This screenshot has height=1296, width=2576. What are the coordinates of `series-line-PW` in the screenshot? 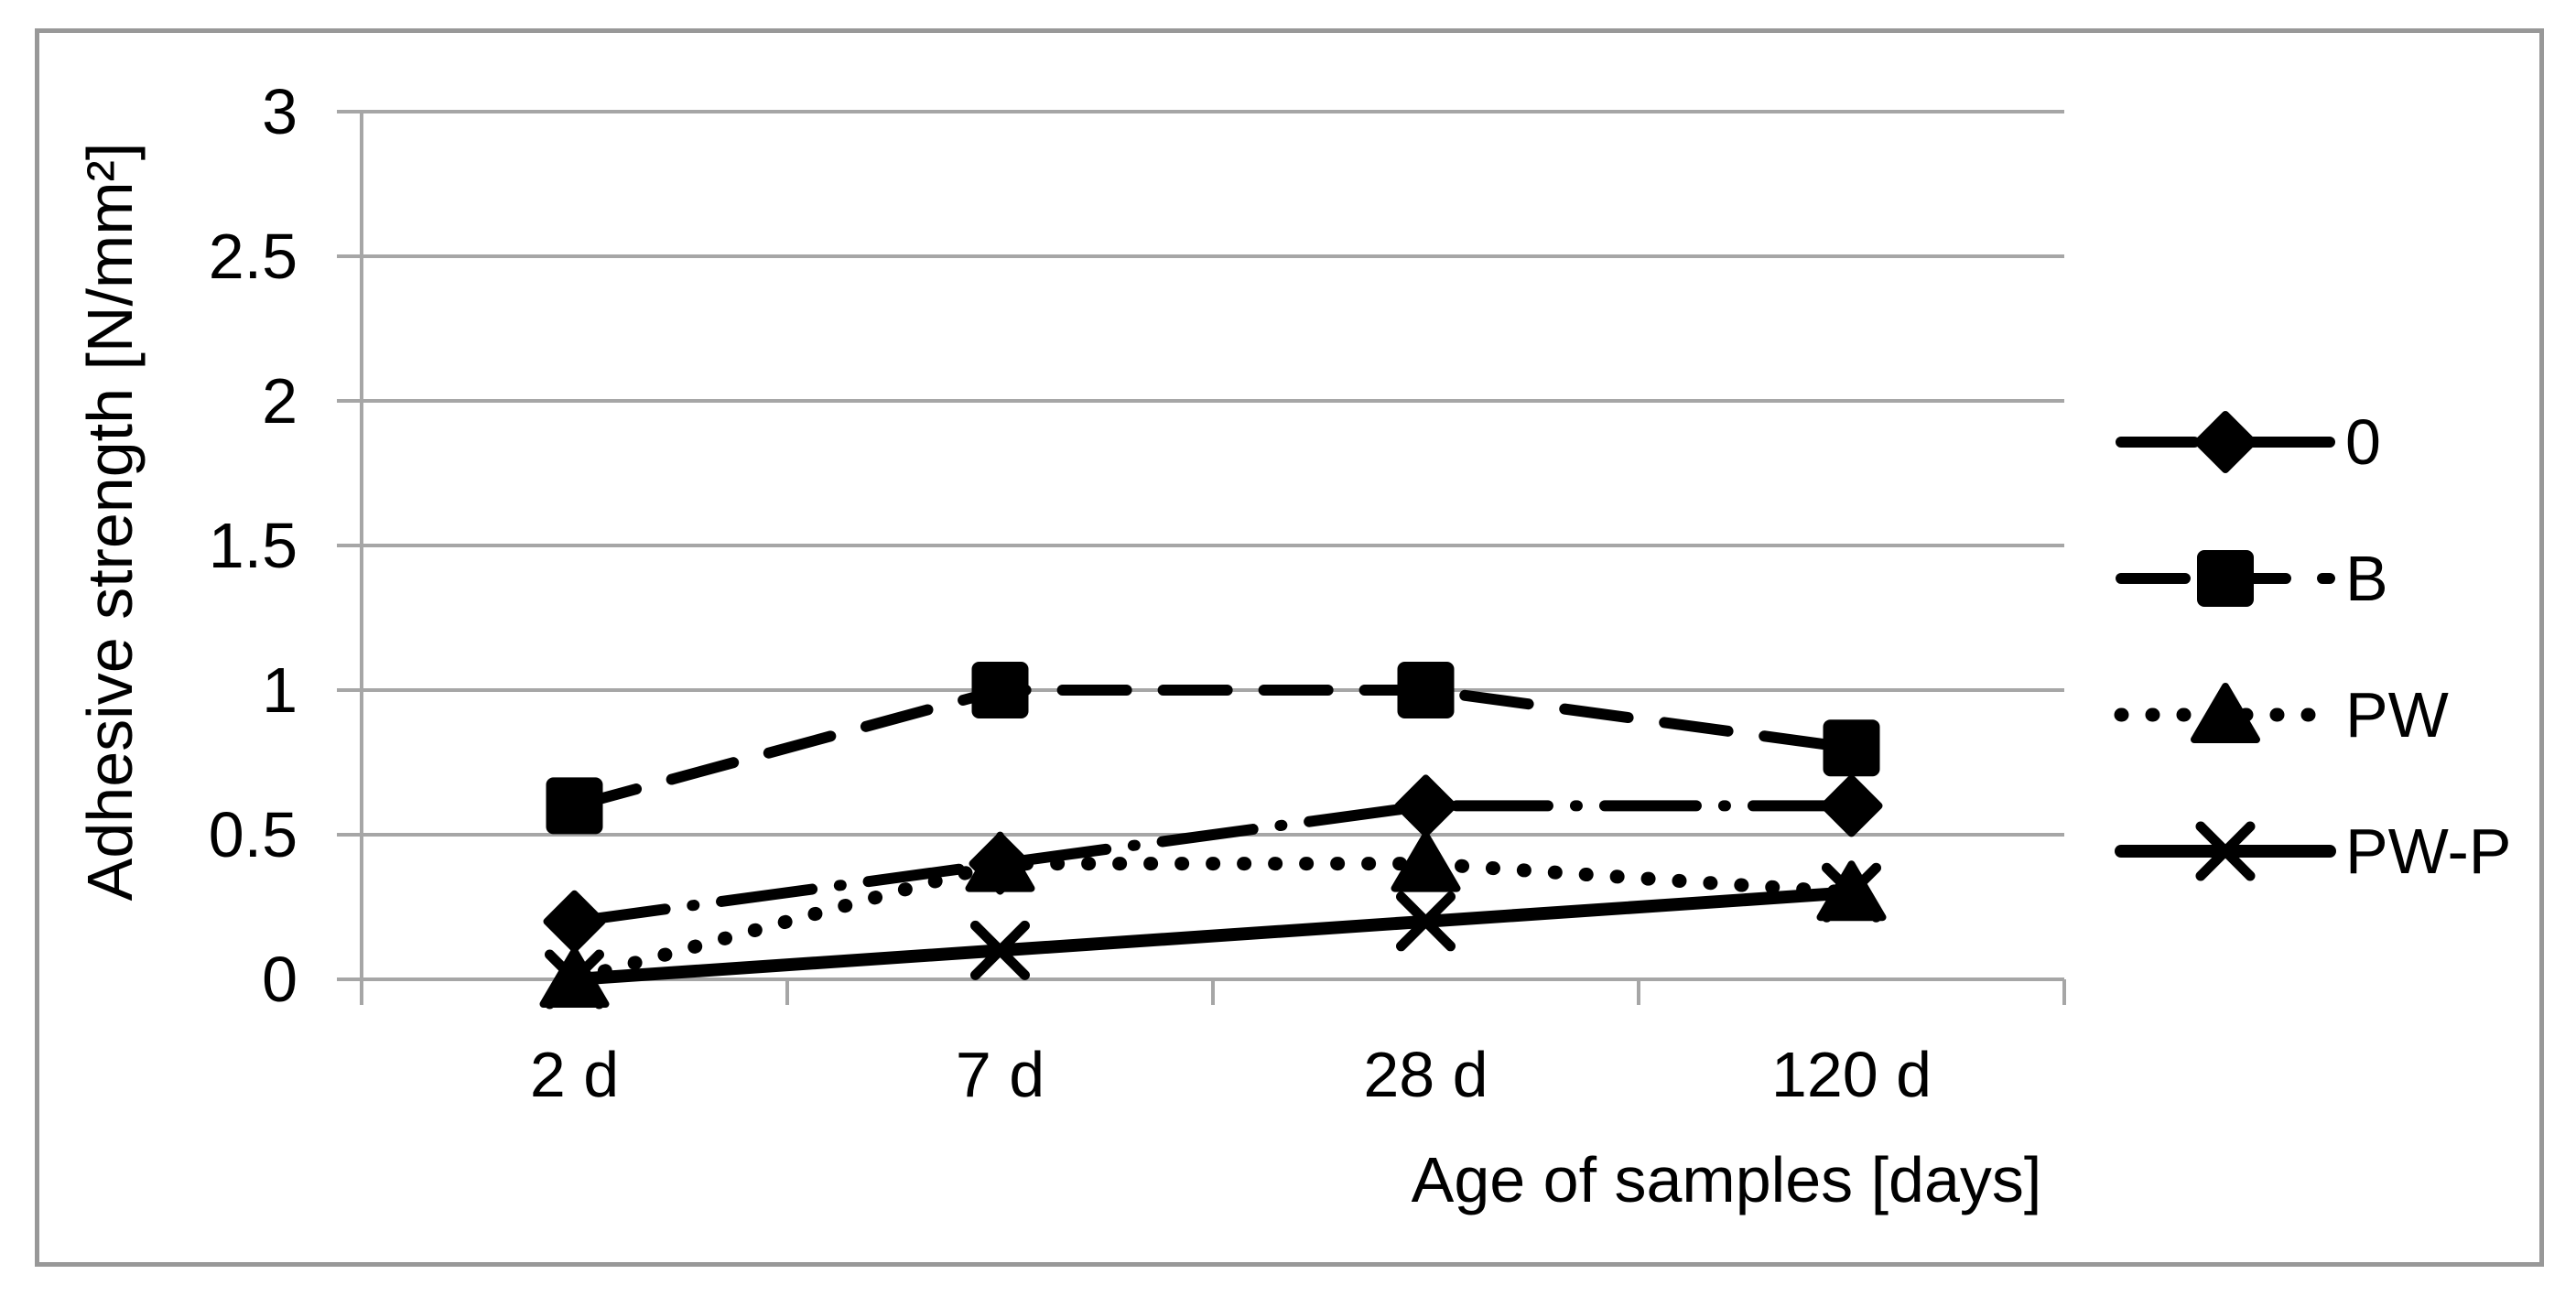 It's located at (1213, 922).